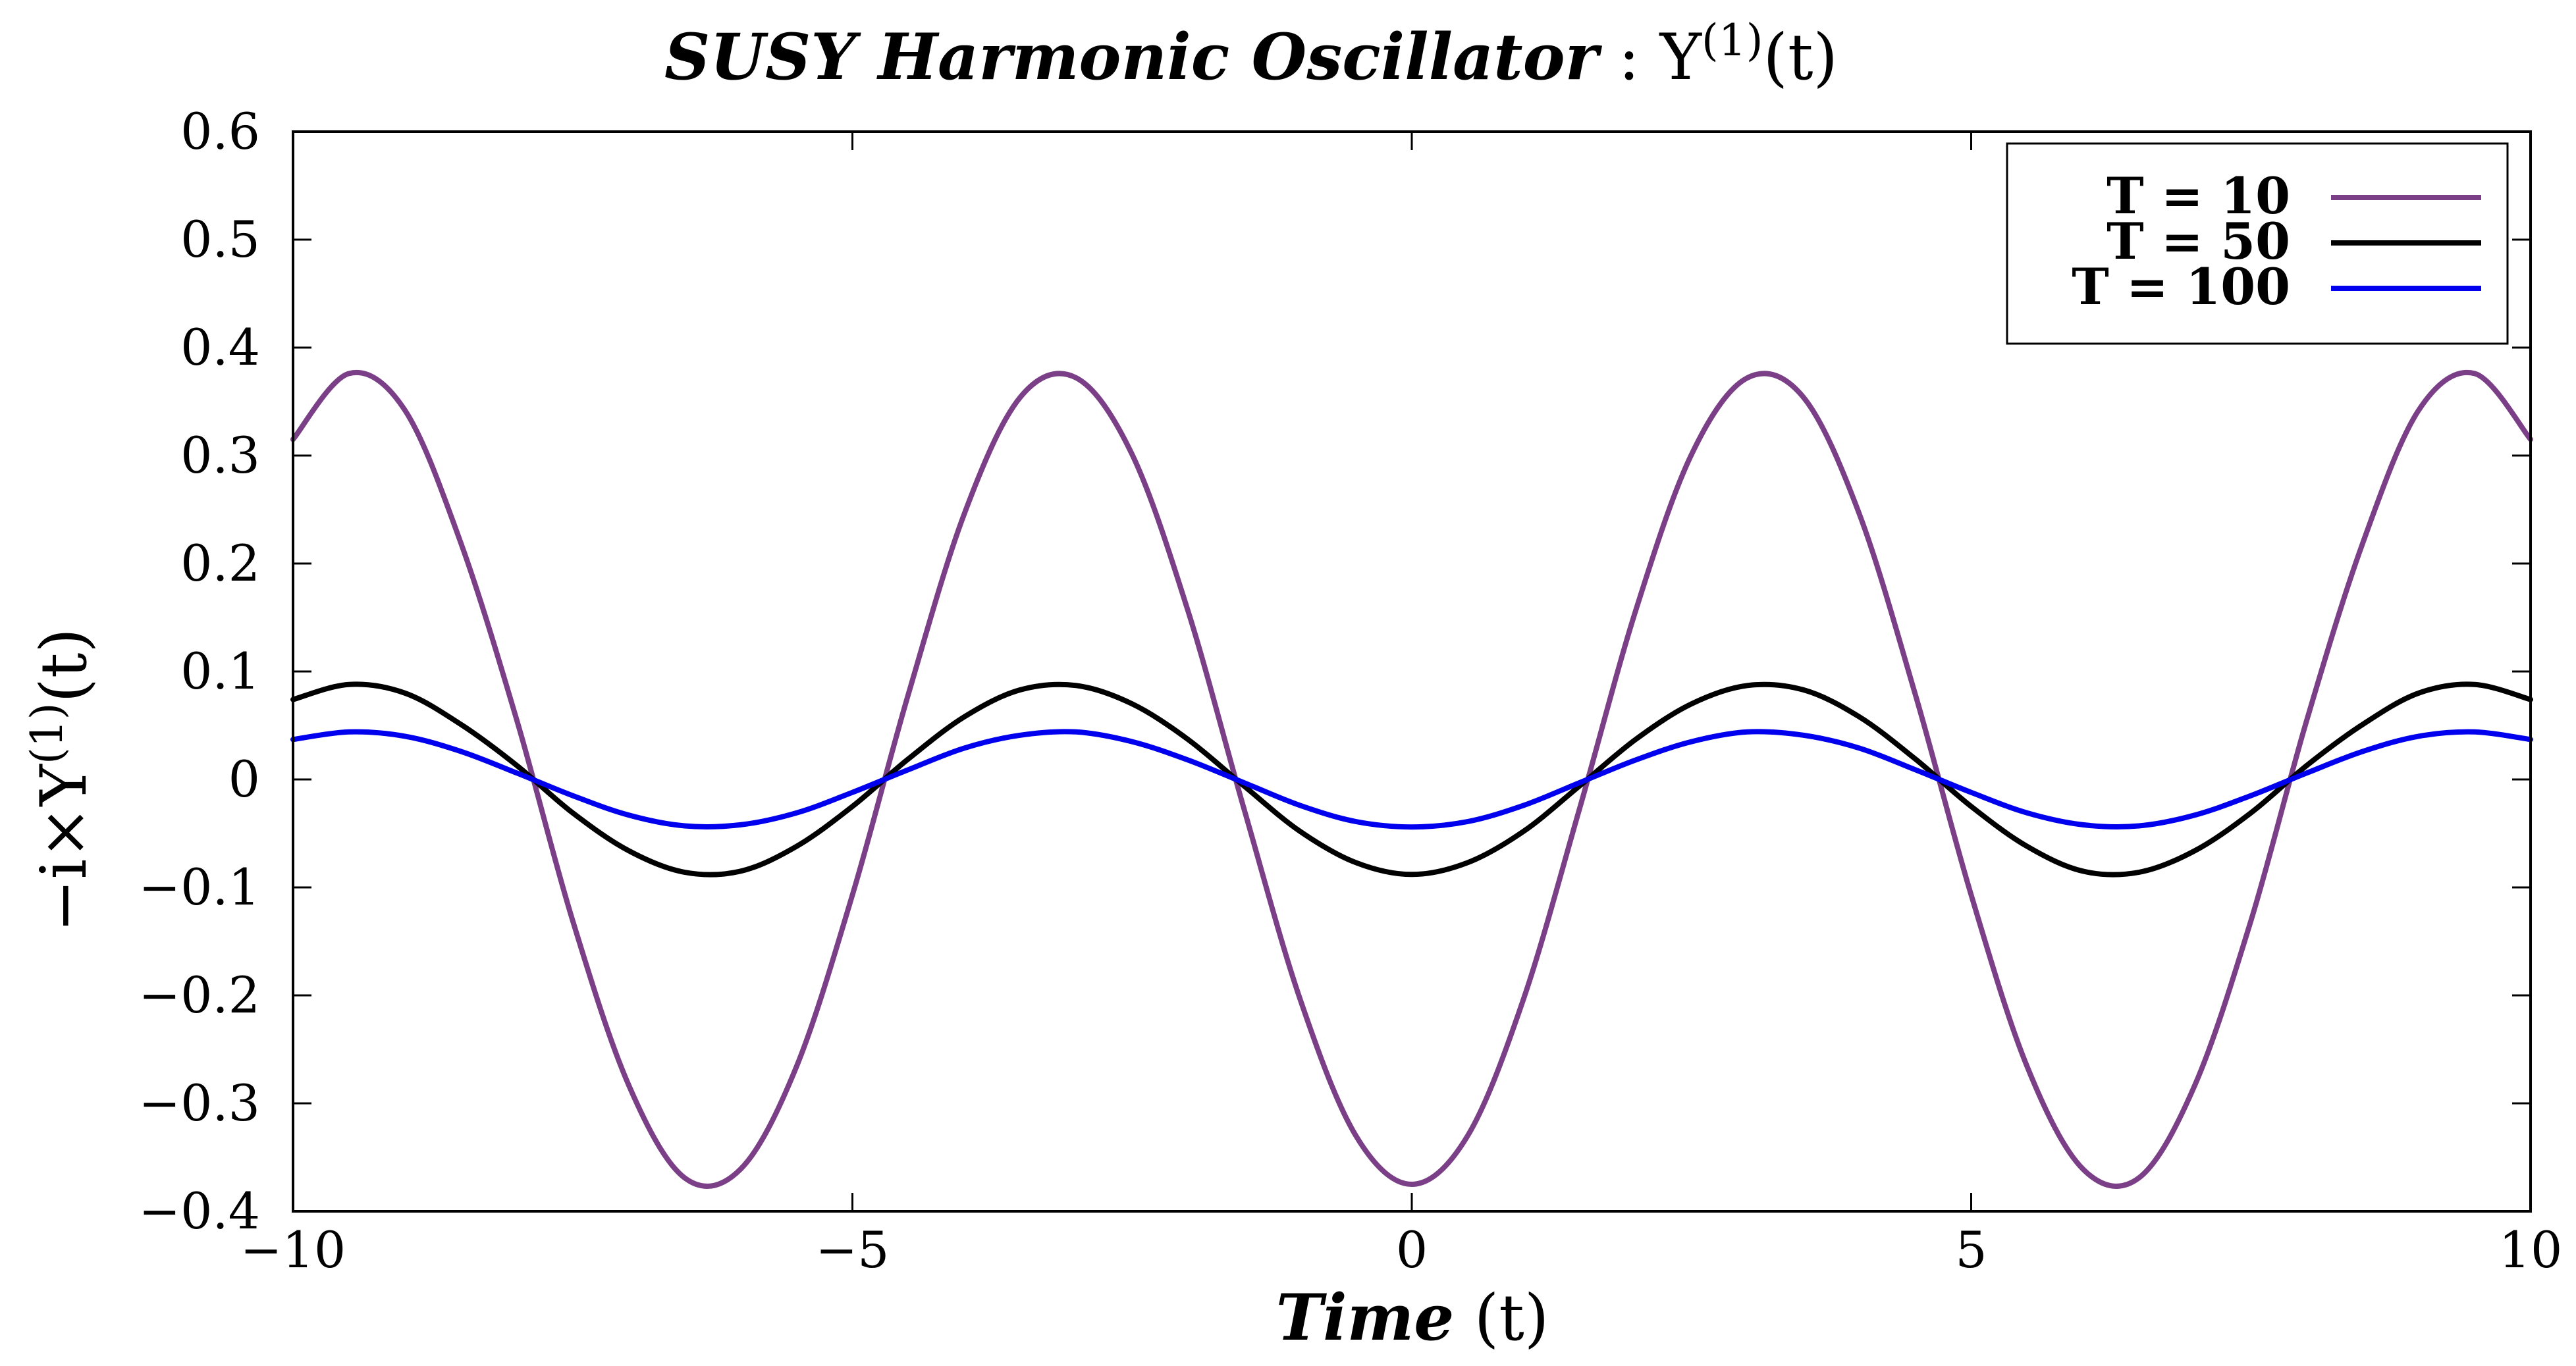 This screenshot has height=1366, width=2576. Describe the element at coordinates (1365, 1318) in the screenshot. I see `x-axis-title-main: Time` at that location.